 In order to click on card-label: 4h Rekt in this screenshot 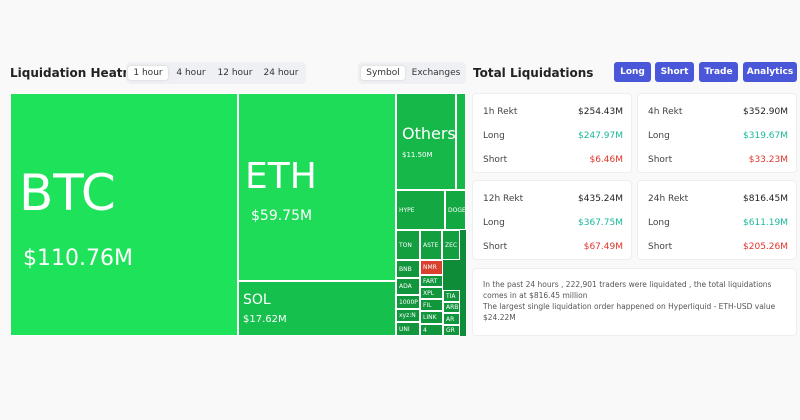, I will do `click(665, 112)`.